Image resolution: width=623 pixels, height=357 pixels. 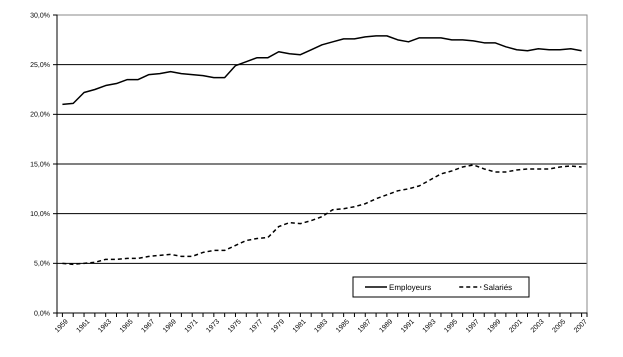 What do you see at coordinates (497, 287) in the screenshot?
I see `legend-label: Salariés` at bounding box center [497, 287].